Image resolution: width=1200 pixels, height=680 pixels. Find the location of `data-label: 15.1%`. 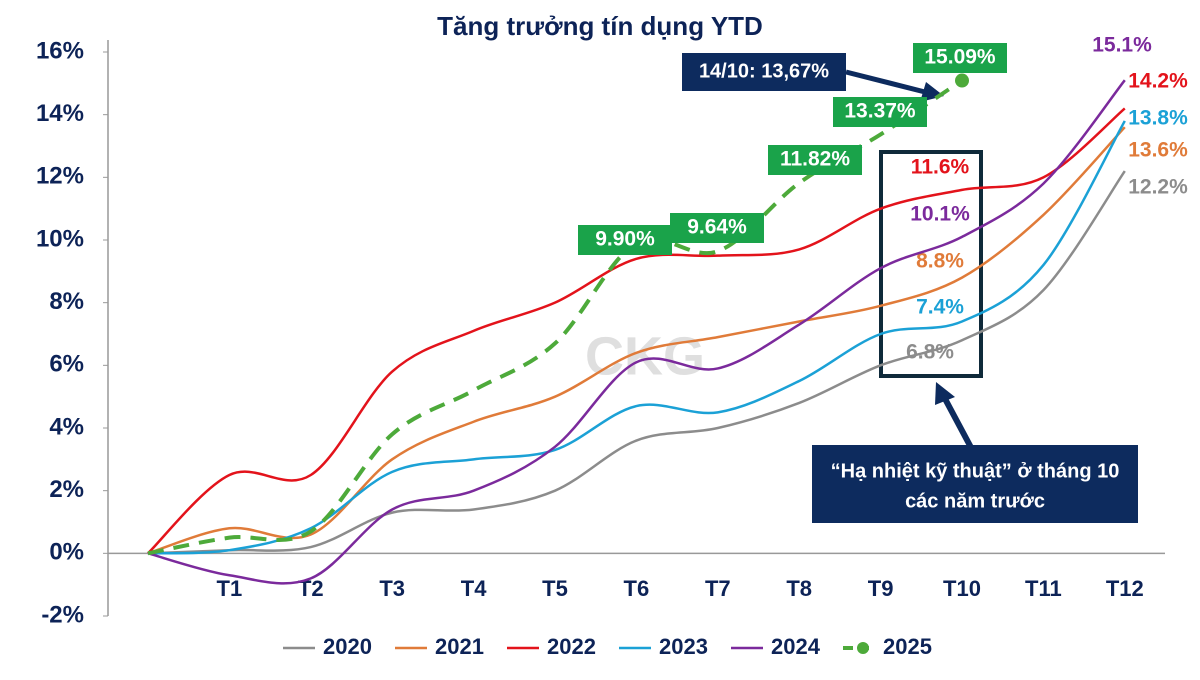

data-label: 15.1% is located at coordinates (1122, 45).